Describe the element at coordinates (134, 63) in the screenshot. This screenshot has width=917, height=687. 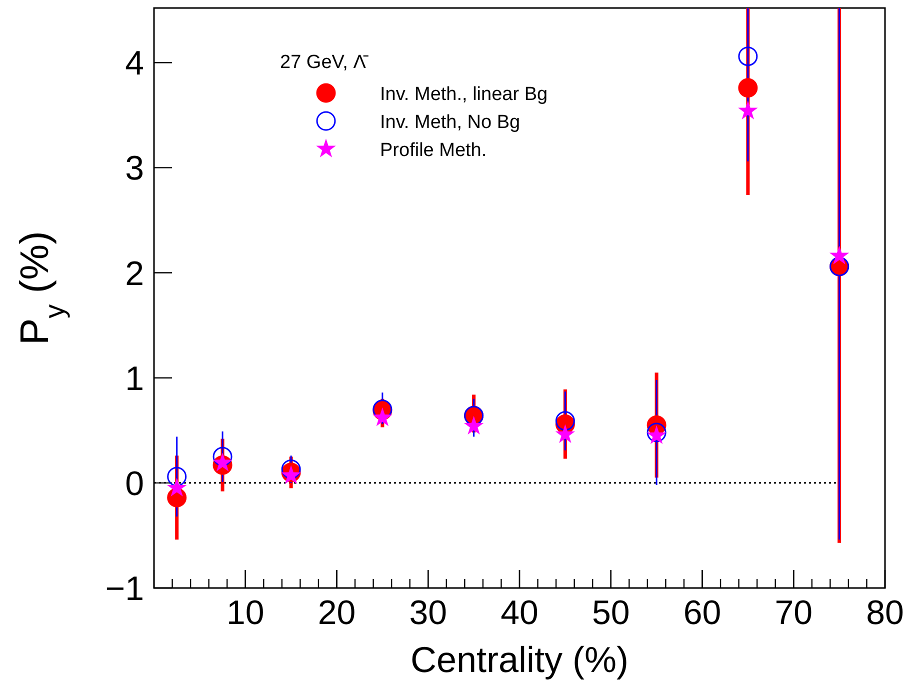
I see `y-tick-label: 4` at that location.